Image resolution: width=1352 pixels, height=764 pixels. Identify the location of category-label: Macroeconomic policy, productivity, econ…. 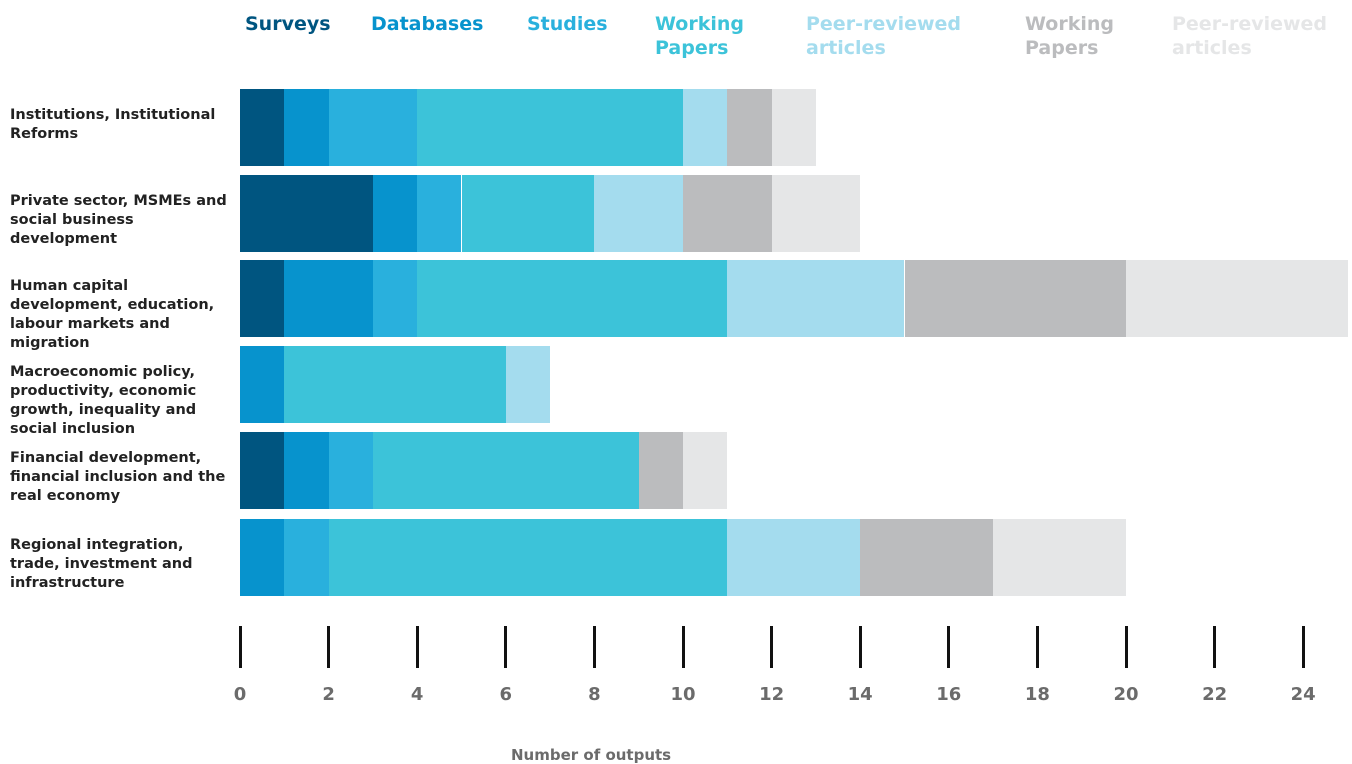
(103, 400).